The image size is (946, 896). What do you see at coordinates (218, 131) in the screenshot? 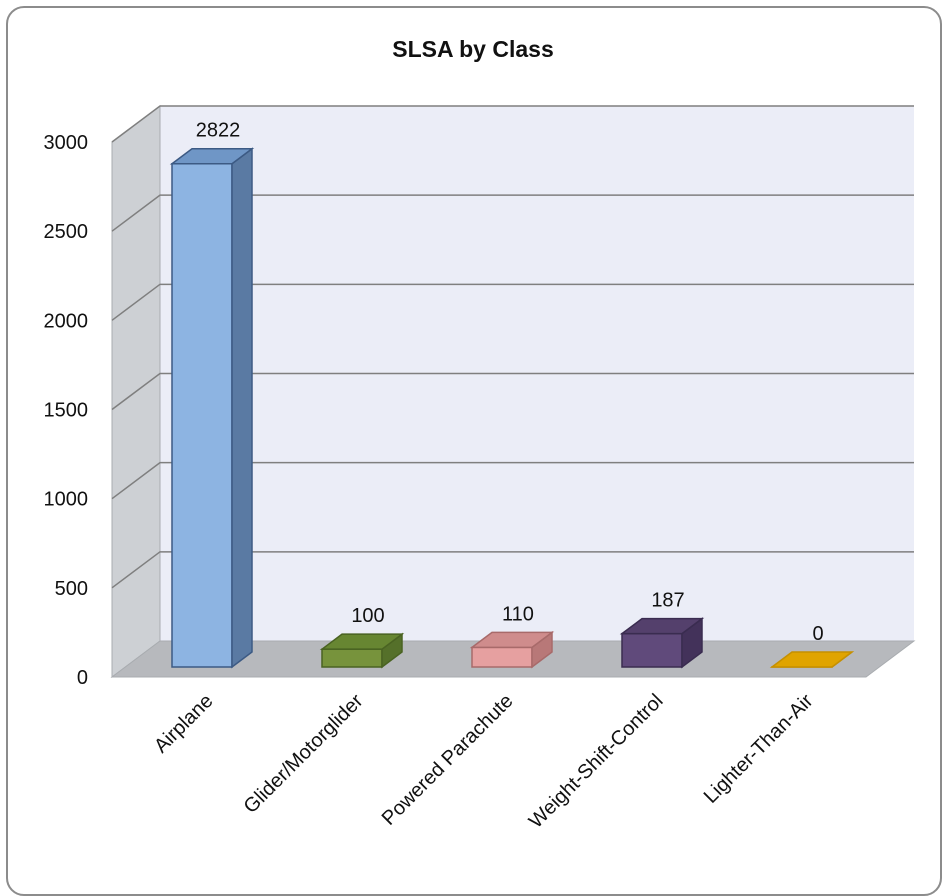
I see `data-label: 2822` at bounding box center [218, 131].